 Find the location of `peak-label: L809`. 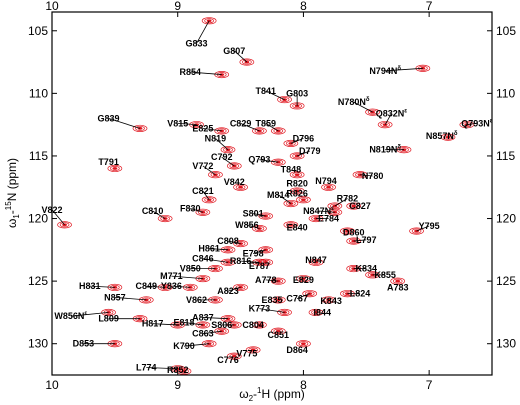

peak-label: L809 is located at coordinates (108, 319).